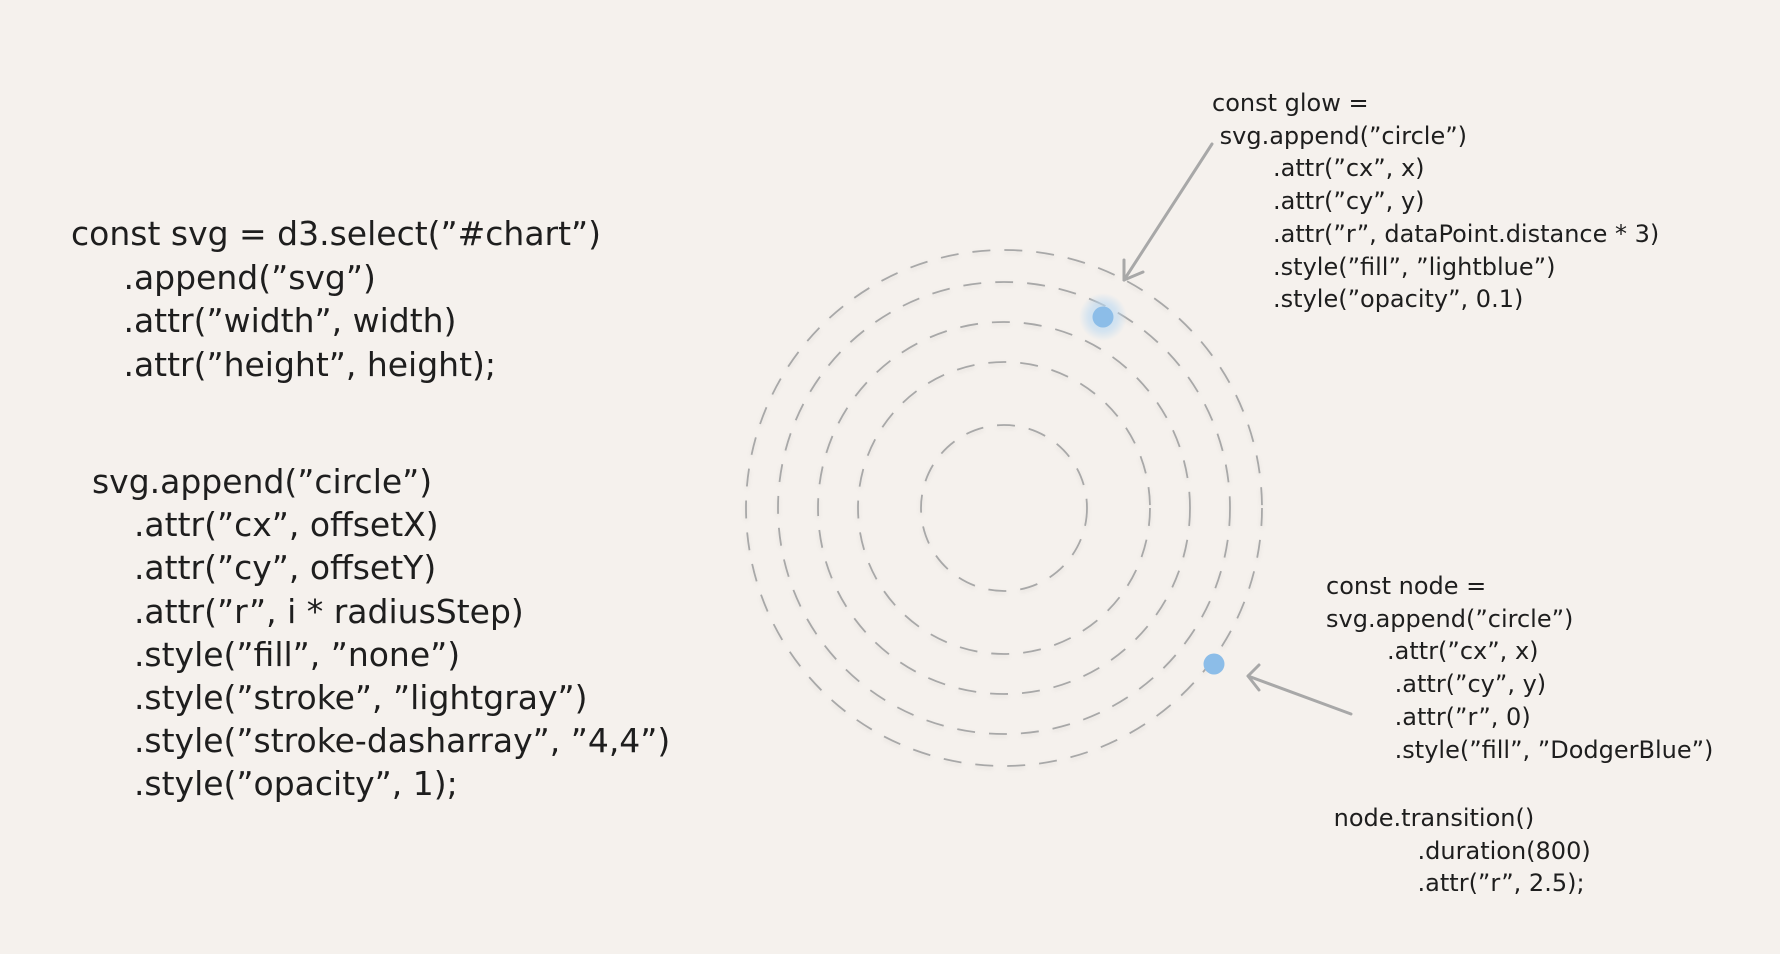 This screenshot has width=1780, height=954. Describe the element at coordinates (284, 364) in the screenshot. I see `code-line: .attr(”height”, height);` at that location.